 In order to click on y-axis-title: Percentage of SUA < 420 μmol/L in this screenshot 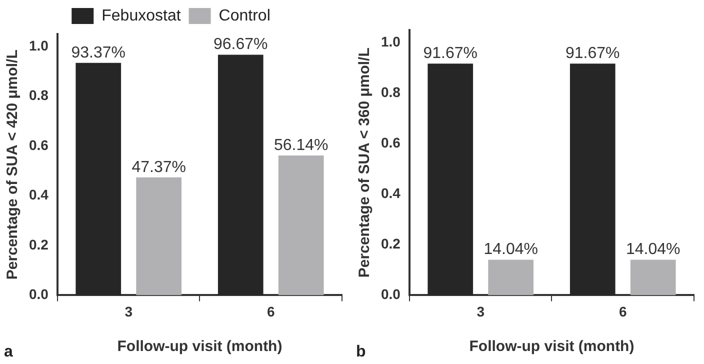, I will do `click(13, 165)`.